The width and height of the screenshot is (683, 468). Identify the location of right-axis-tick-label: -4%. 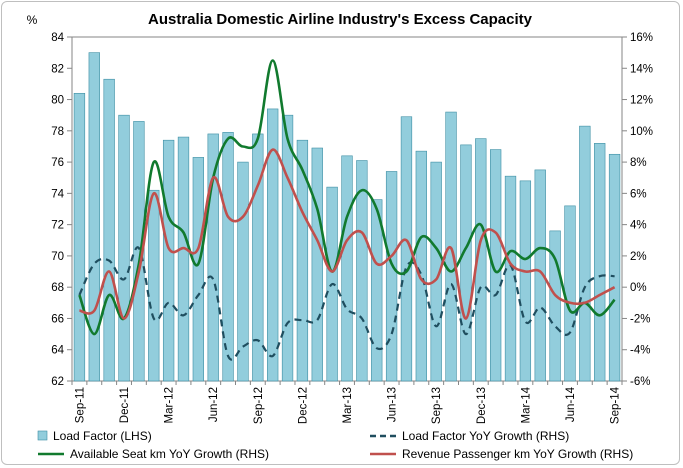
(640, 351).